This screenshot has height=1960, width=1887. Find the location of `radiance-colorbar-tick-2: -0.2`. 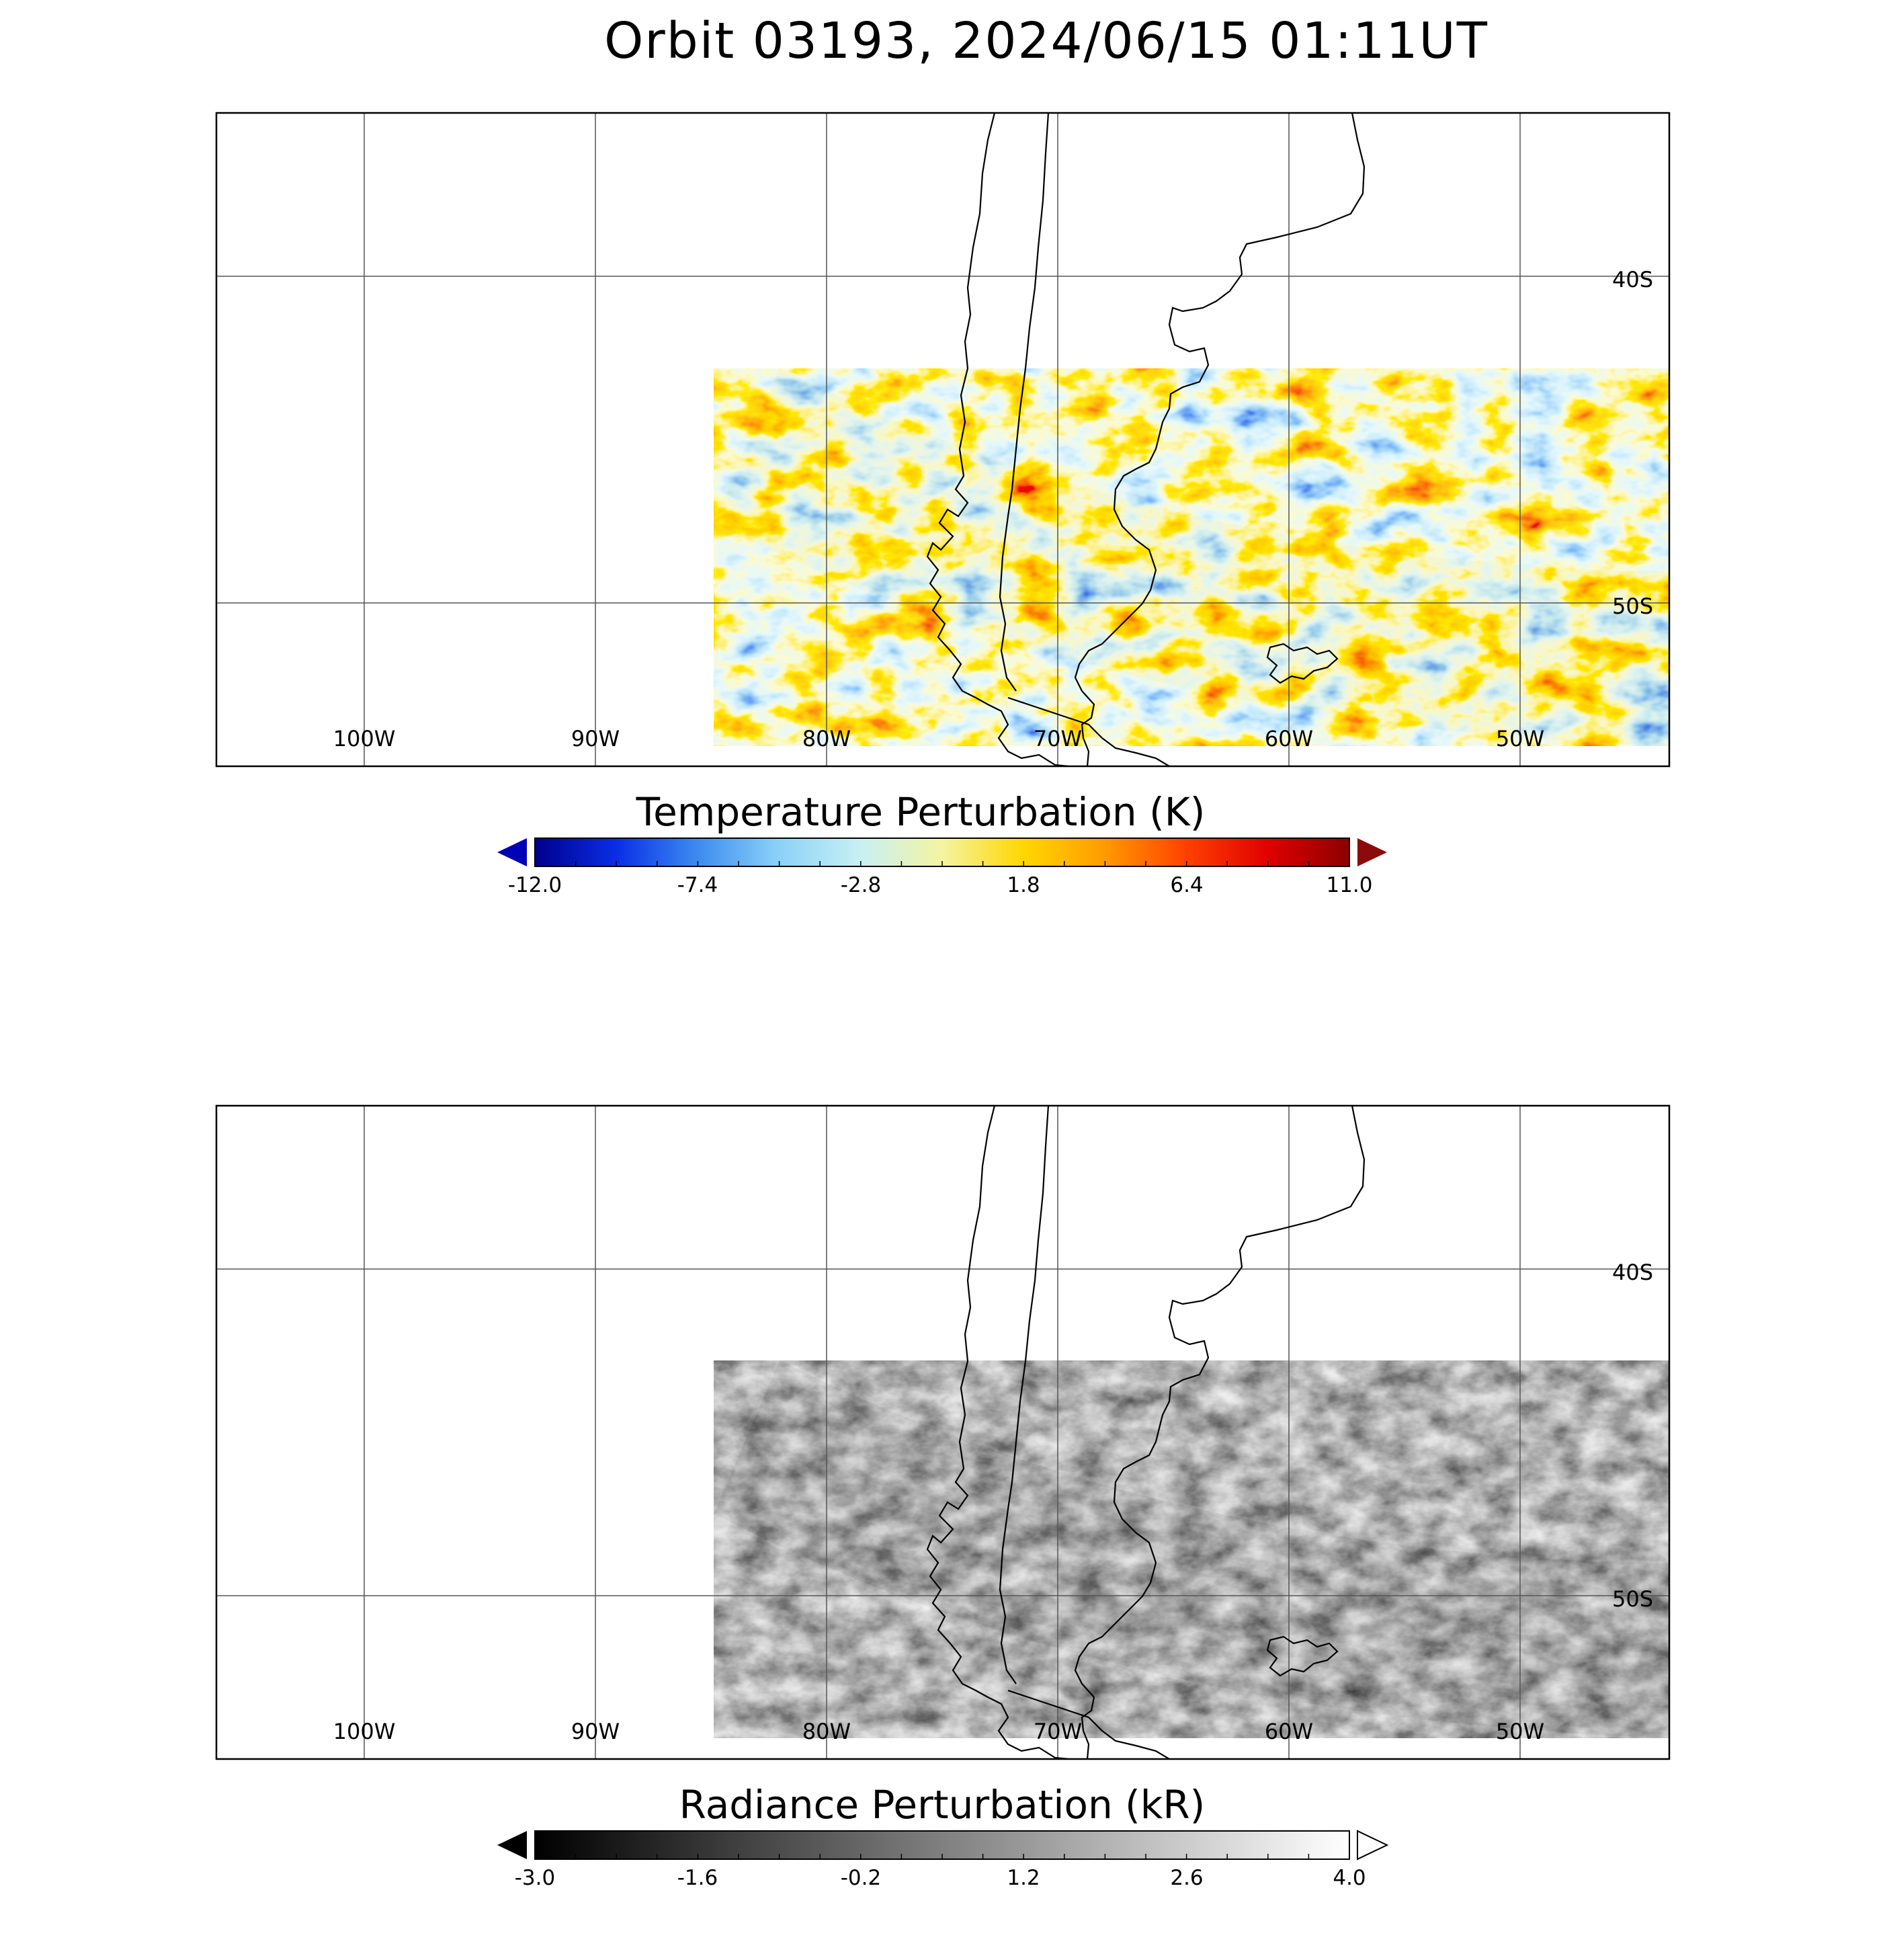

radiance-colorbar-tick-2: -0.2 is located at coordinates (862, 1878).